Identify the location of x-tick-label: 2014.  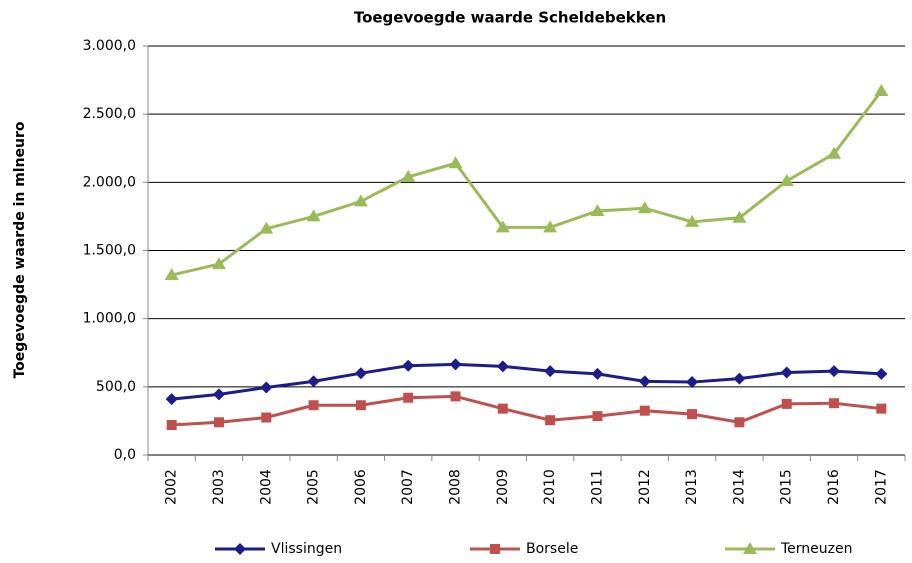
(739, 487).